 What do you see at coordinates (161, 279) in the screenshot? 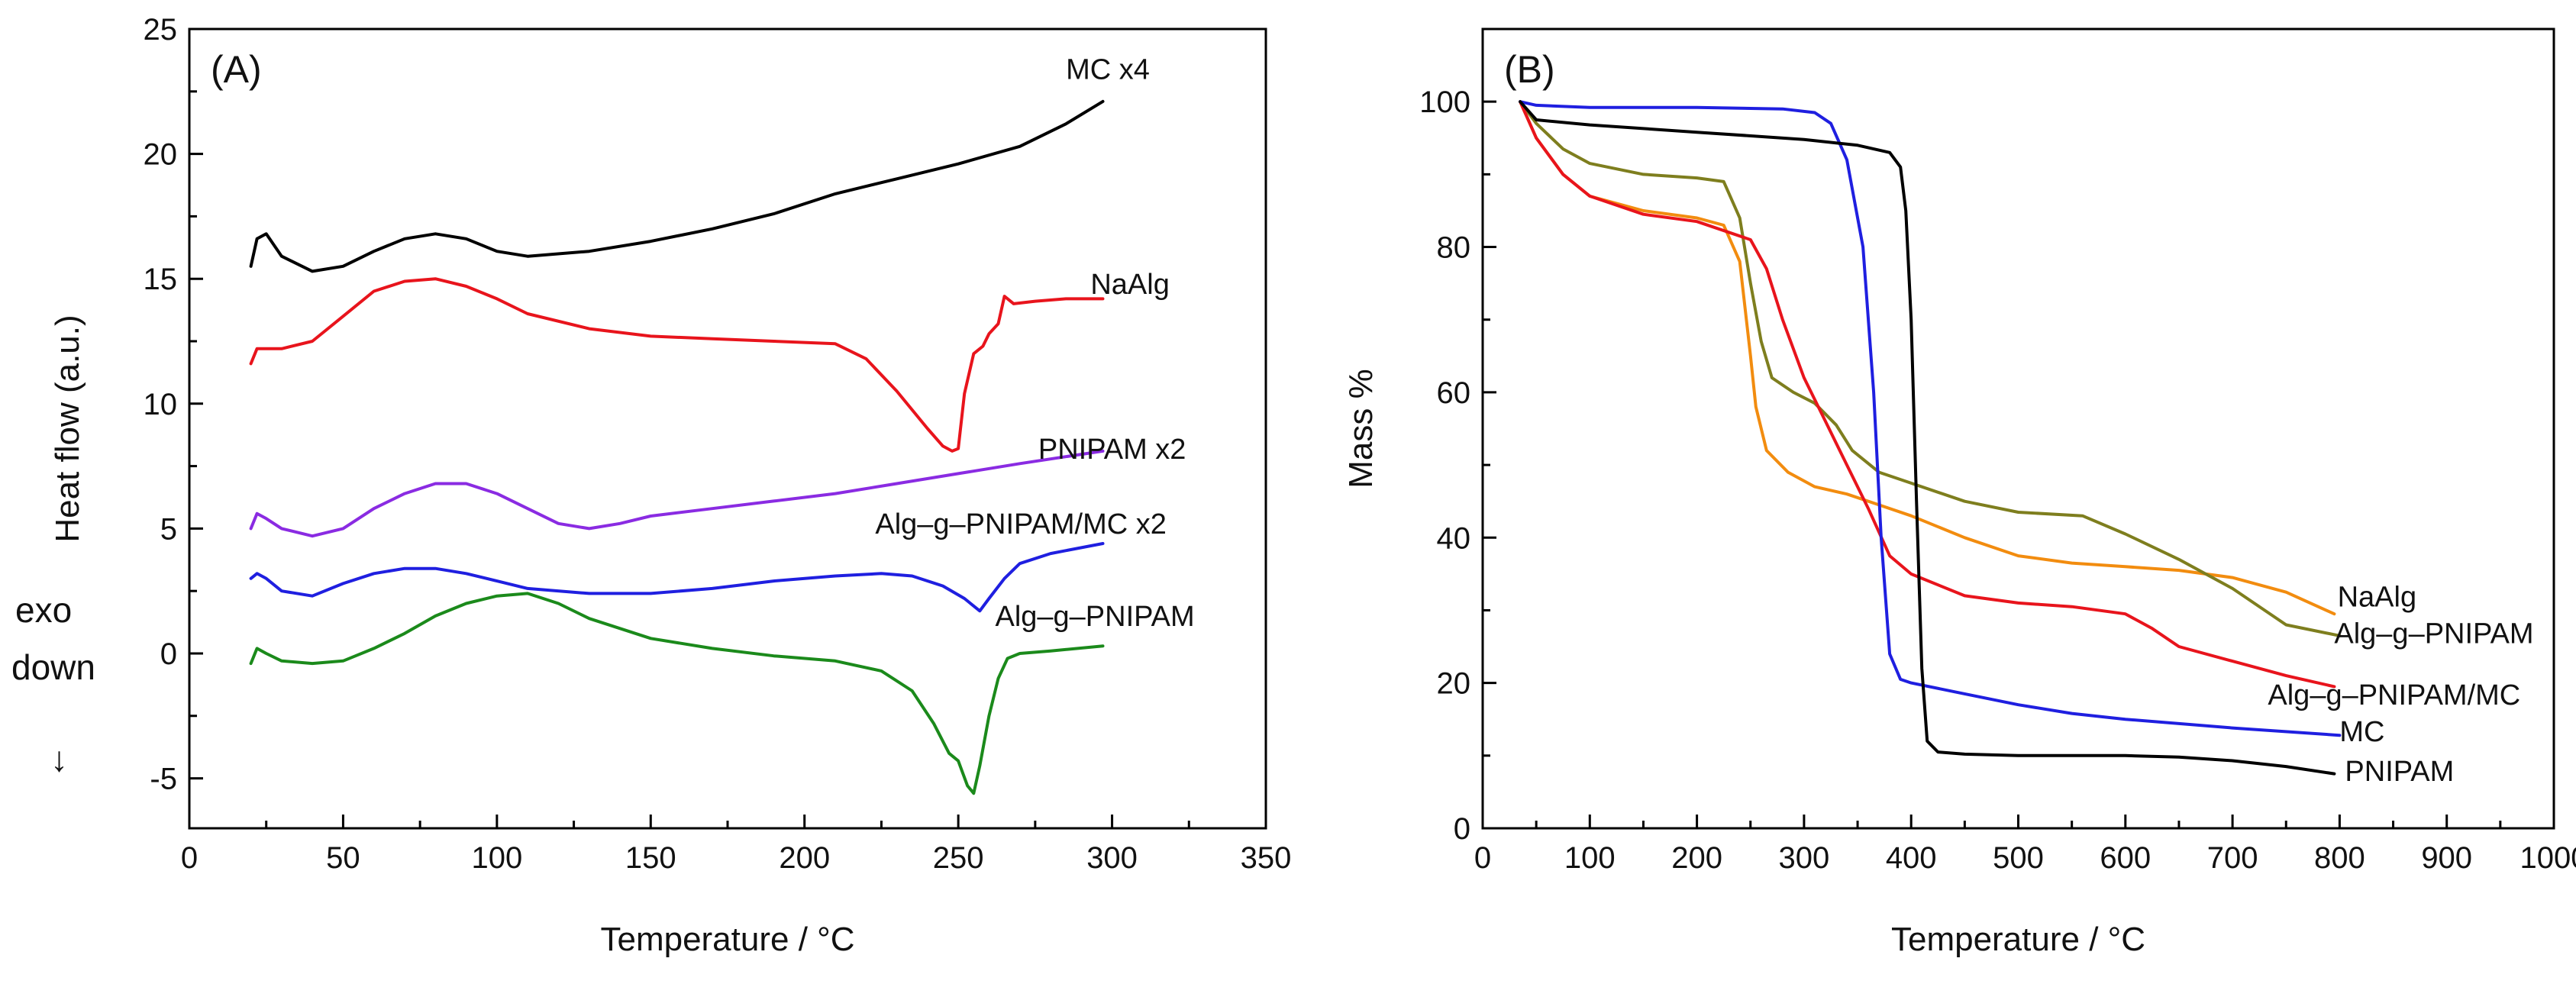
I see `y-tick-label: 15` at bounding box center [161, 279].